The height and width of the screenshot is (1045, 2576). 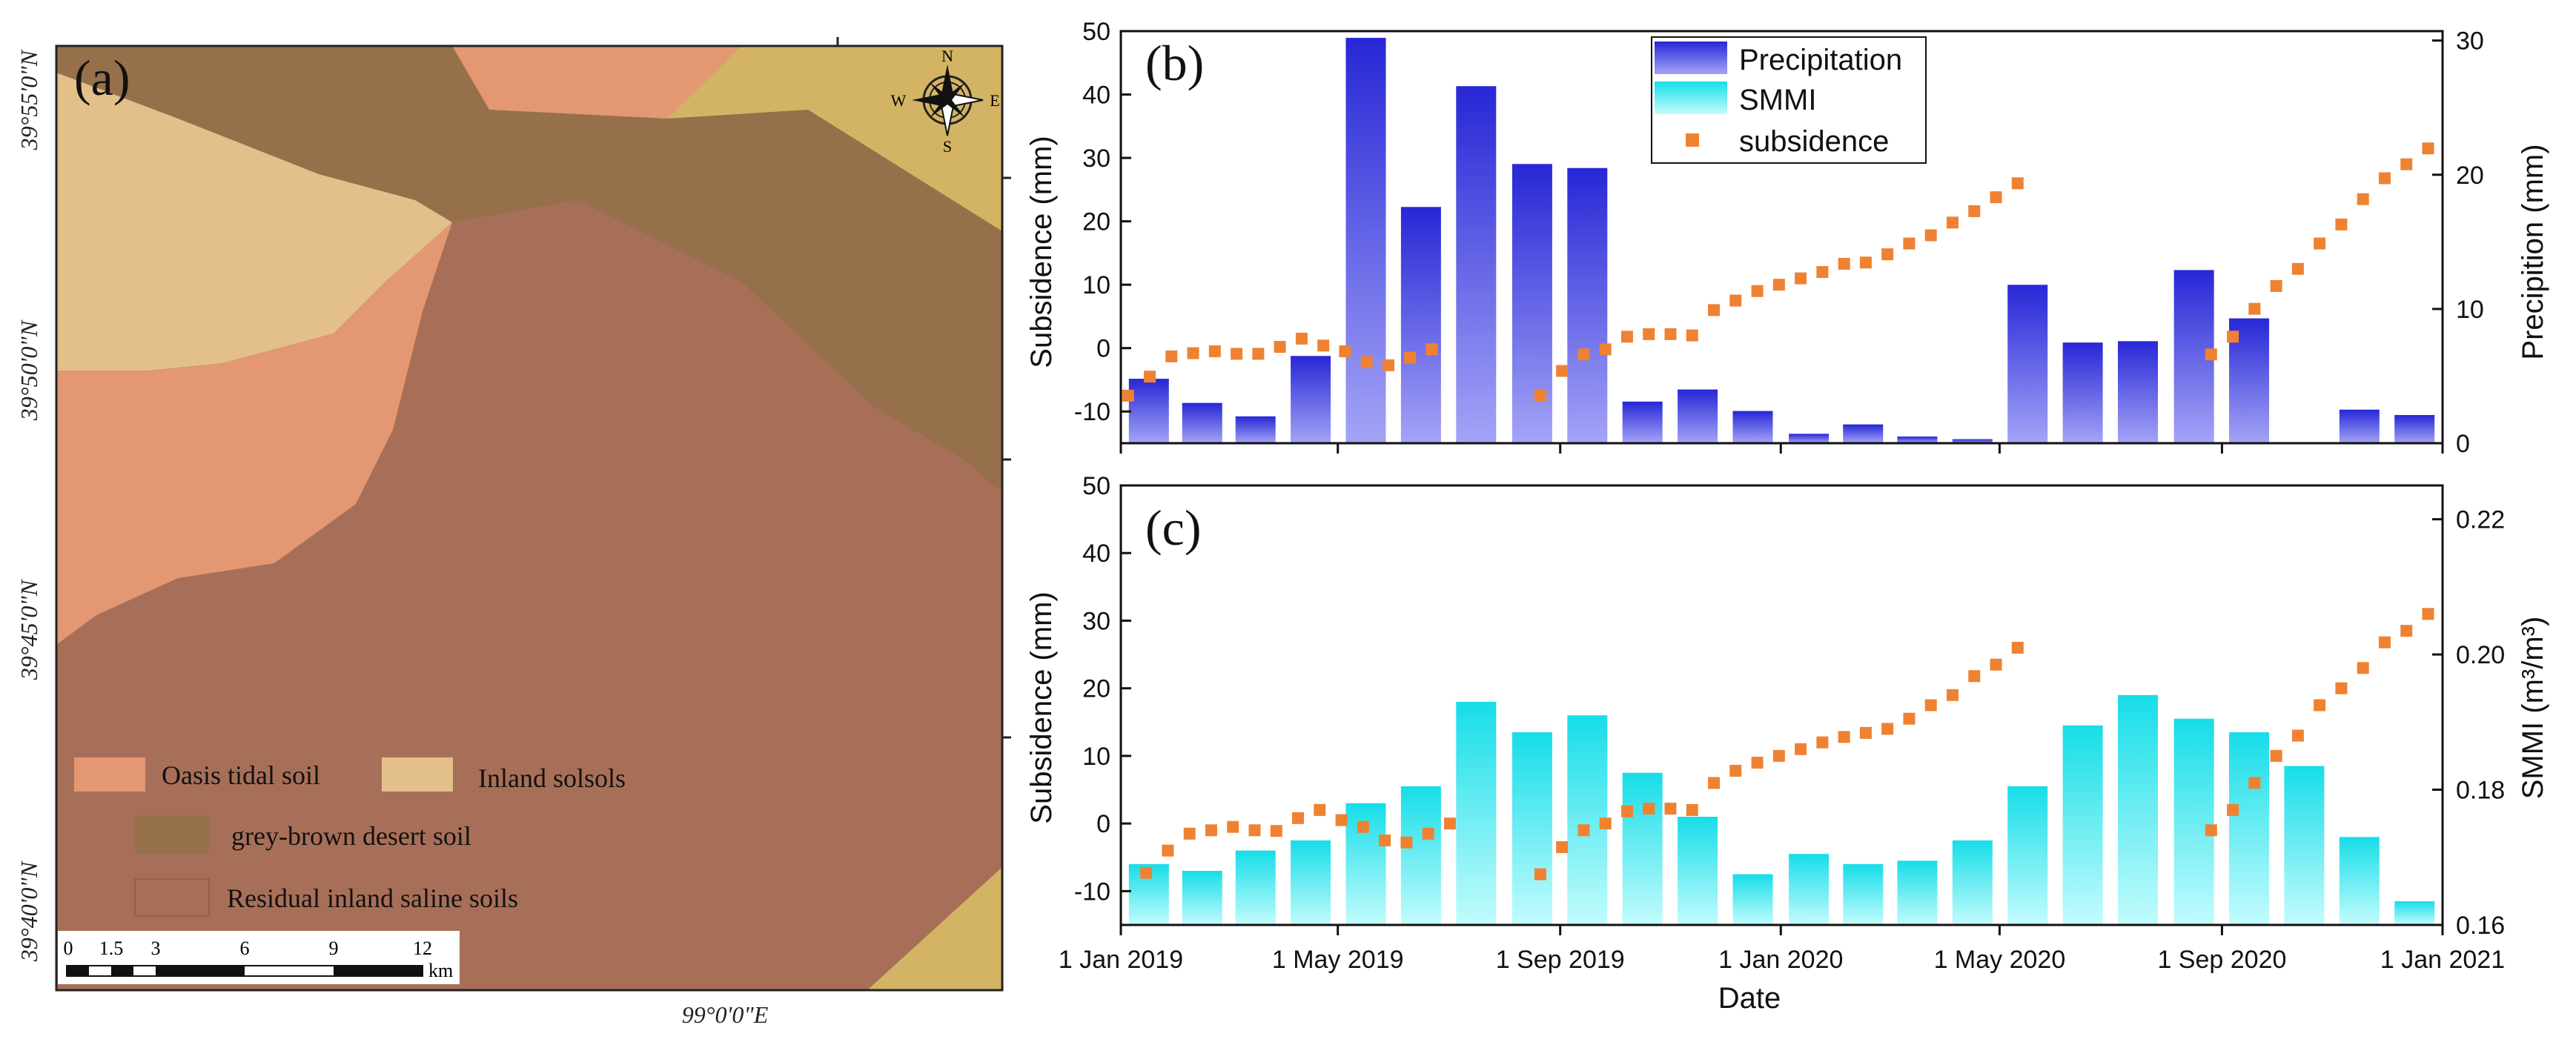 I want to click on region-inland-solsols-northeast, so click(x=834, y=138).